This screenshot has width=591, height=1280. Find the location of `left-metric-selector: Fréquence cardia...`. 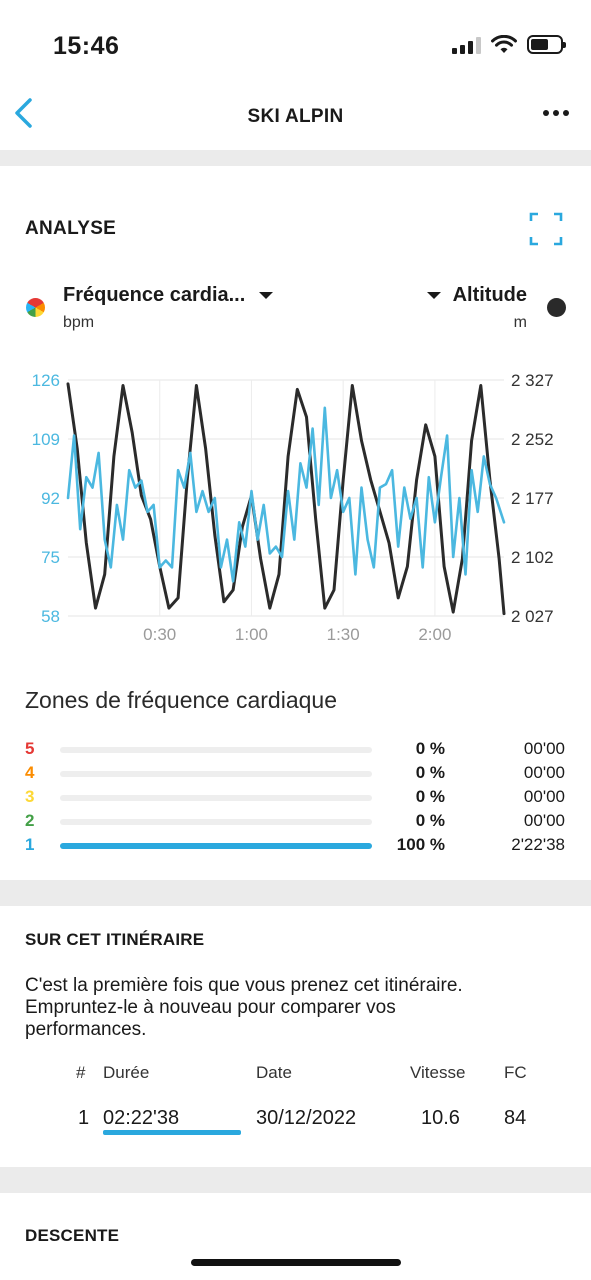

left-metric-selector: Fréquence cardia... is located at coordinates (168, 295).